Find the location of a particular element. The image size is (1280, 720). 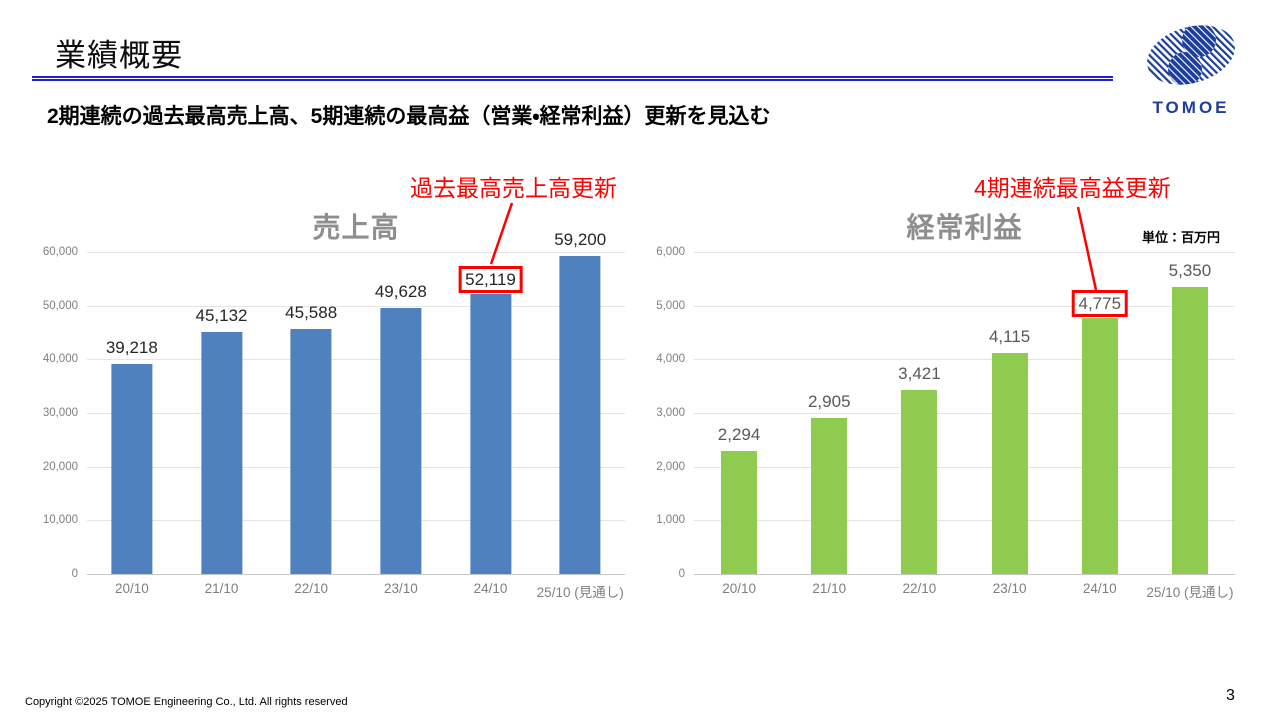

logo-wordmark: TOMOE is located at coordinates (1190, 107).